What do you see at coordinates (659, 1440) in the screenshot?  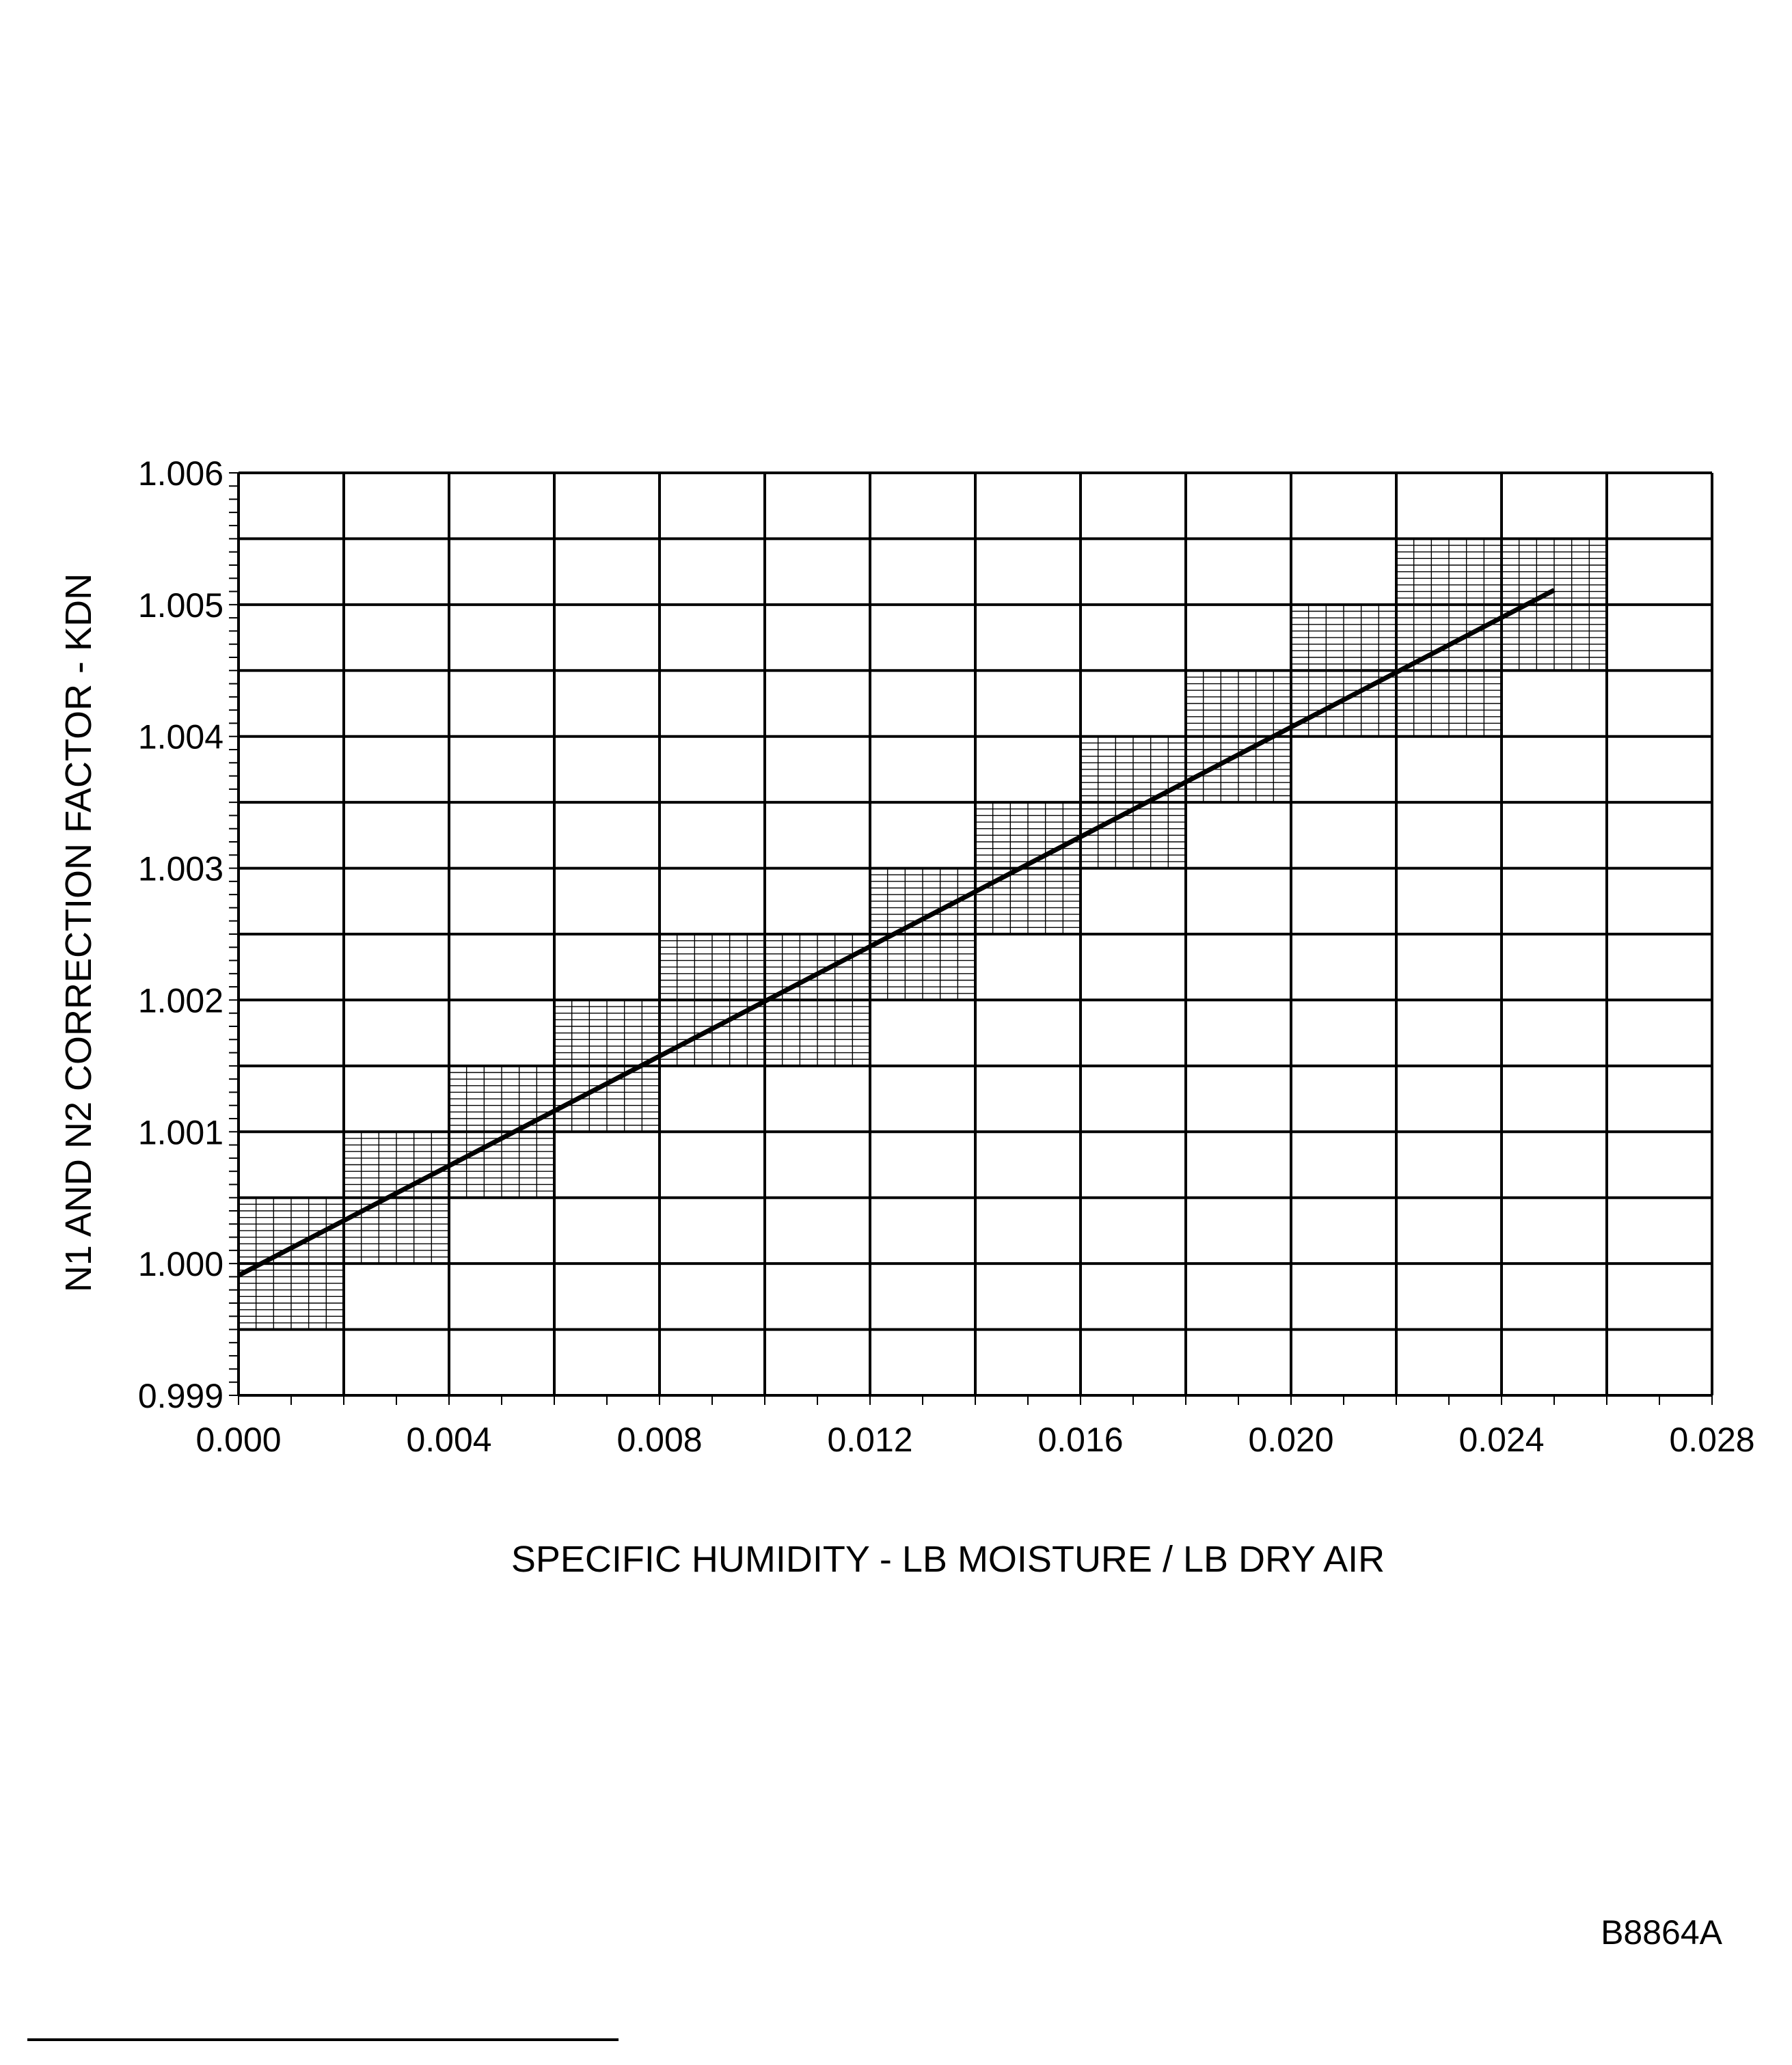 I see `x-tick-label: 0.008` at bounding box center [659, 1440].